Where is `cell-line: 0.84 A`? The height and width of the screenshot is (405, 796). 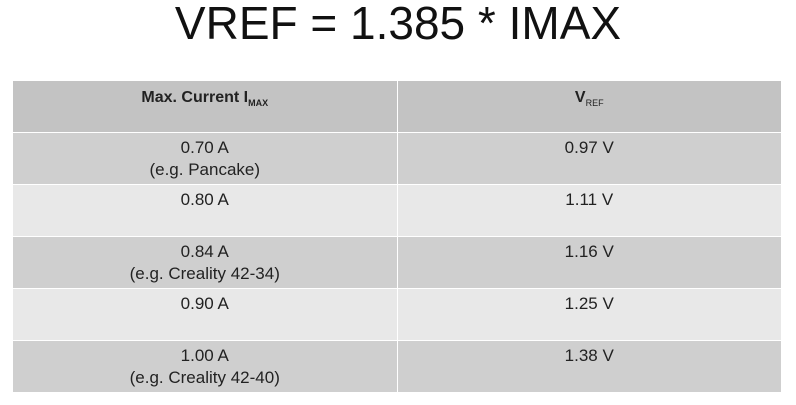 cell-line: 0.84 A is located at coordinates (204, 251).